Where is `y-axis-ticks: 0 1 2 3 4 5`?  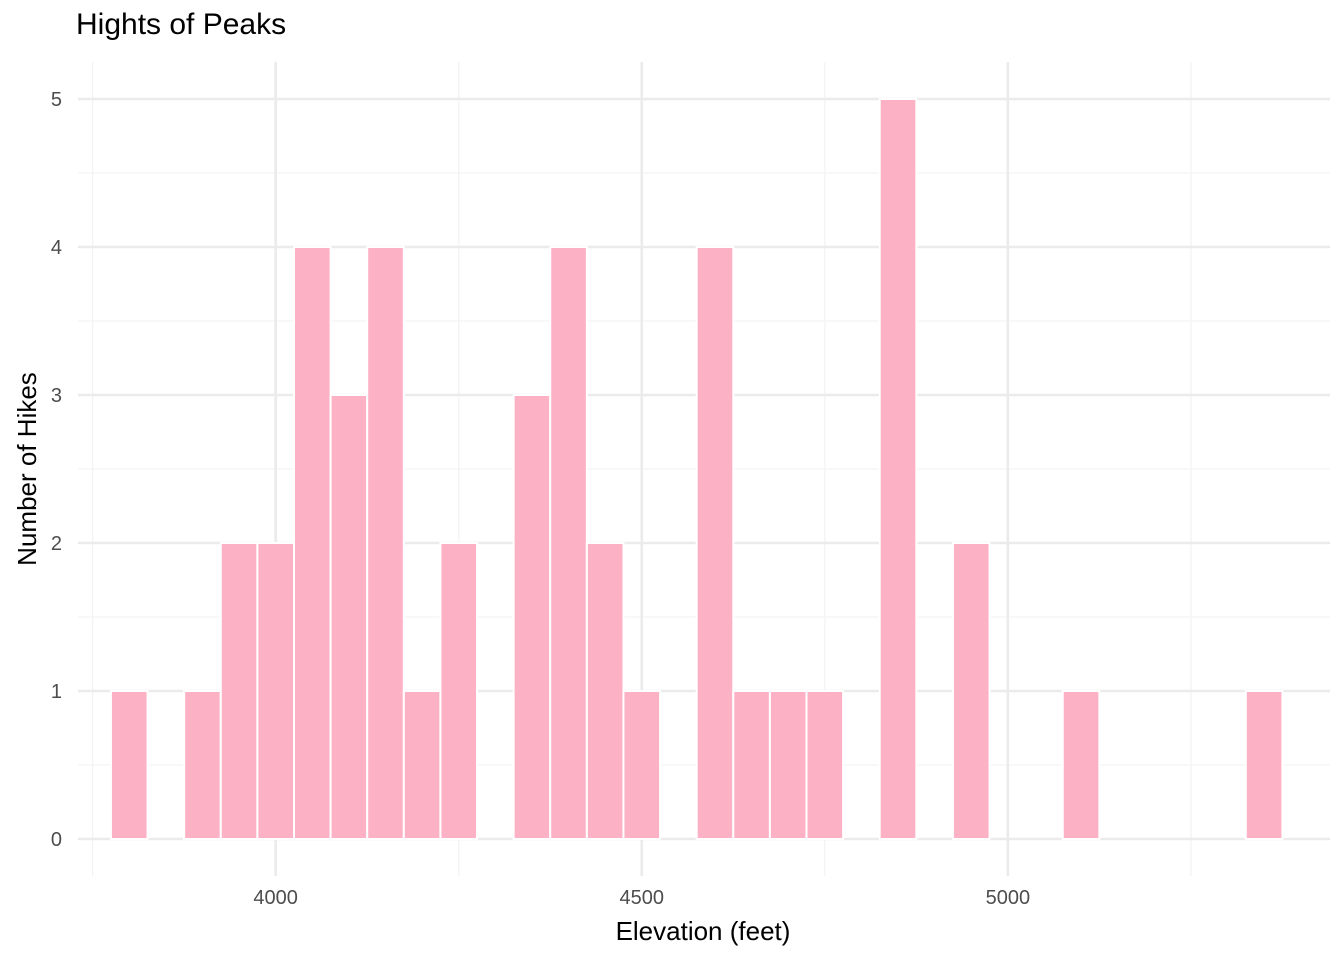
y-axis-ticks: 0 1 2 3 4 5 is located at coordinates (56, 470).